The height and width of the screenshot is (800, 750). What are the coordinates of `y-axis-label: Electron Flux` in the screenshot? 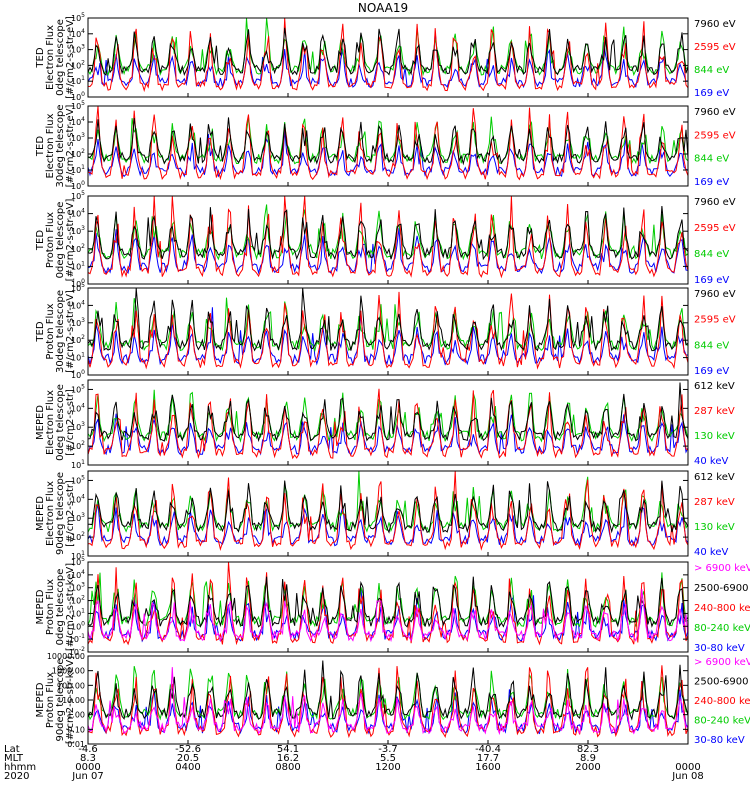 It's located at (50, 57).